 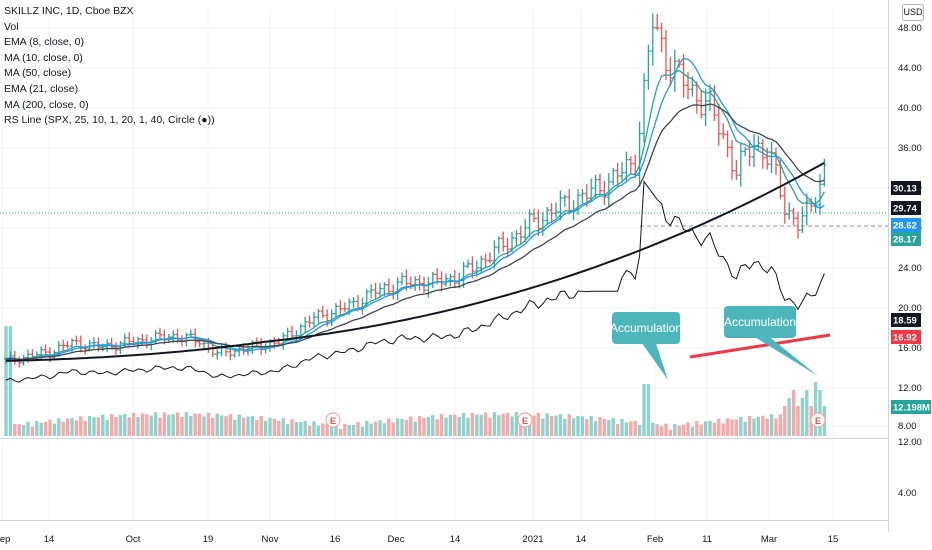 What do you see at coordinates (46, 104) in the screenshot?
I see `legend-ma200: MA (200, close, 0)` at bounding box center [46, 104].